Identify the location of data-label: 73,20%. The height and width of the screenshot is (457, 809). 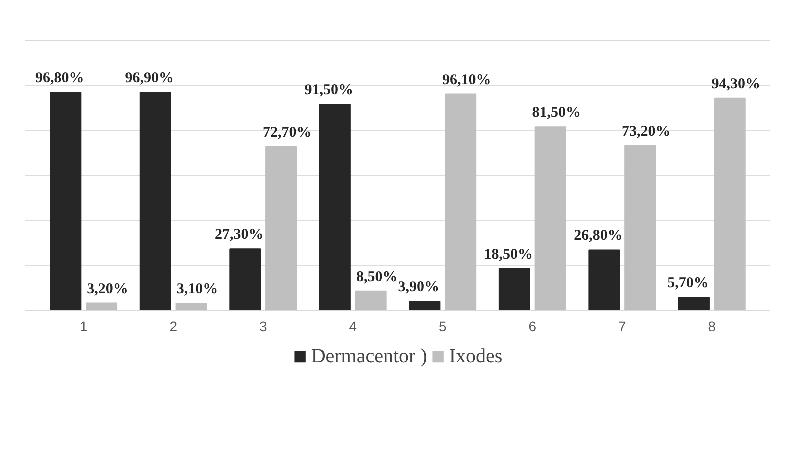
(646, 132).